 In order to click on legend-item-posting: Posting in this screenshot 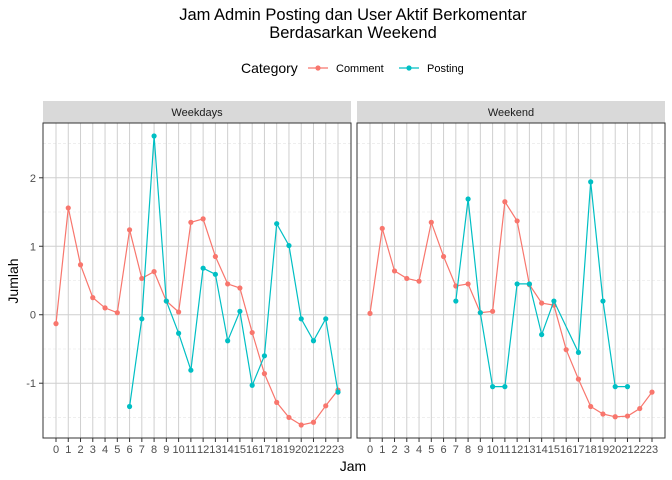, I will do `click(431, 69)`.